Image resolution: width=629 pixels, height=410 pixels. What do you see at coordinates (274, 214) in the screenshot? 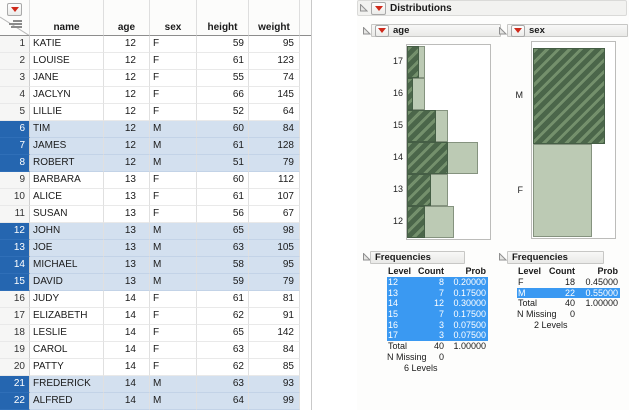
I see `cell-weight: 67` at bounding box center [274, 214].